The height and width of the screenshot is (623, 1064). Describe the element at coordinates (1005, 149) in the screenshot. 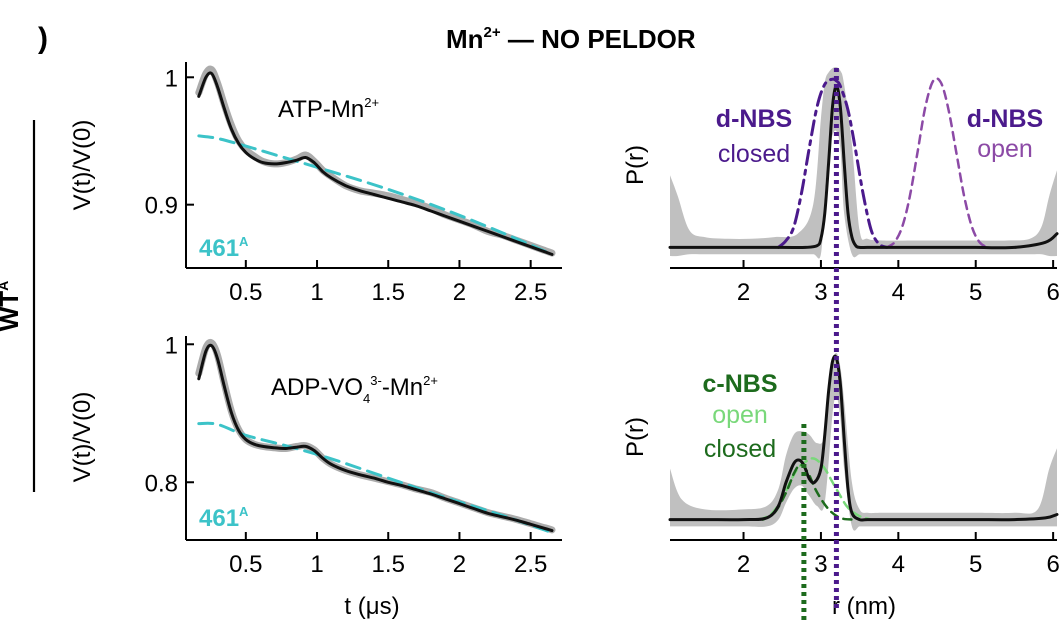

I see `tr-legend-right-sub: open` at that location.